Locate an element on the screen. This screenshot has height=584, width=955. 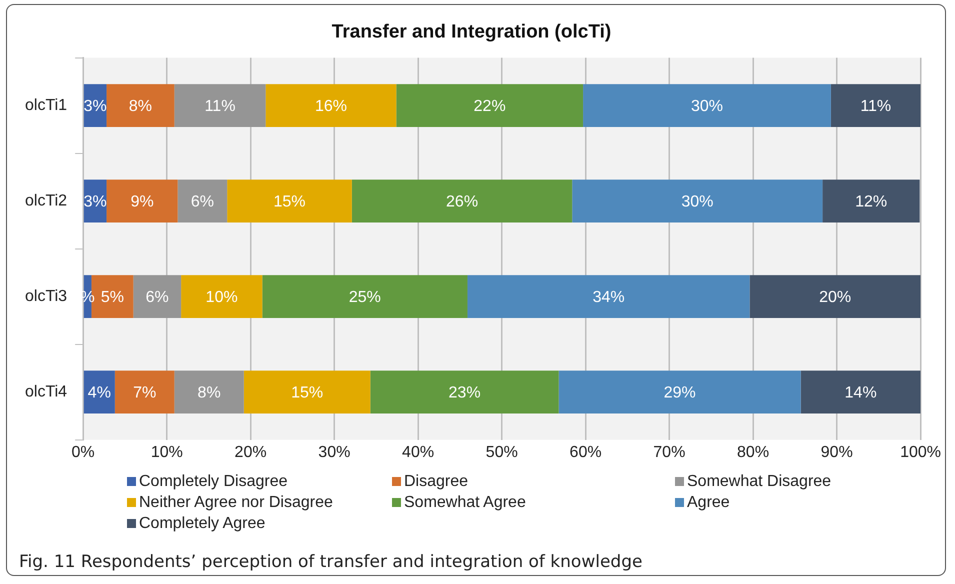
data-label: 5% is located at coordinates (112, 297).